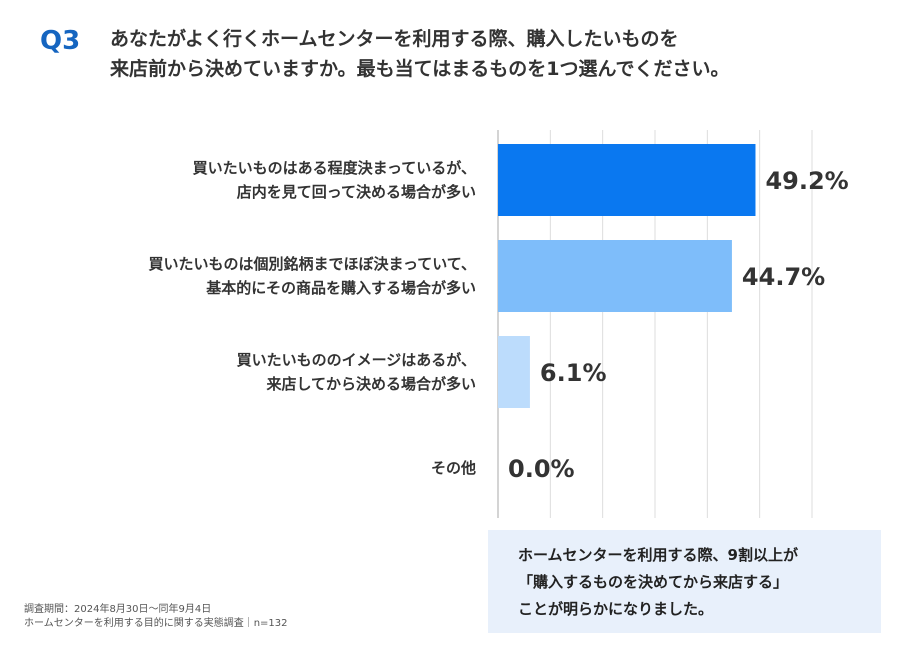 This screenshot has width=903, height=646. What do you see at coordinates (806, 181) in the screenshot?
I see `data-label: 49.2%` at bounding box center [806, 181].